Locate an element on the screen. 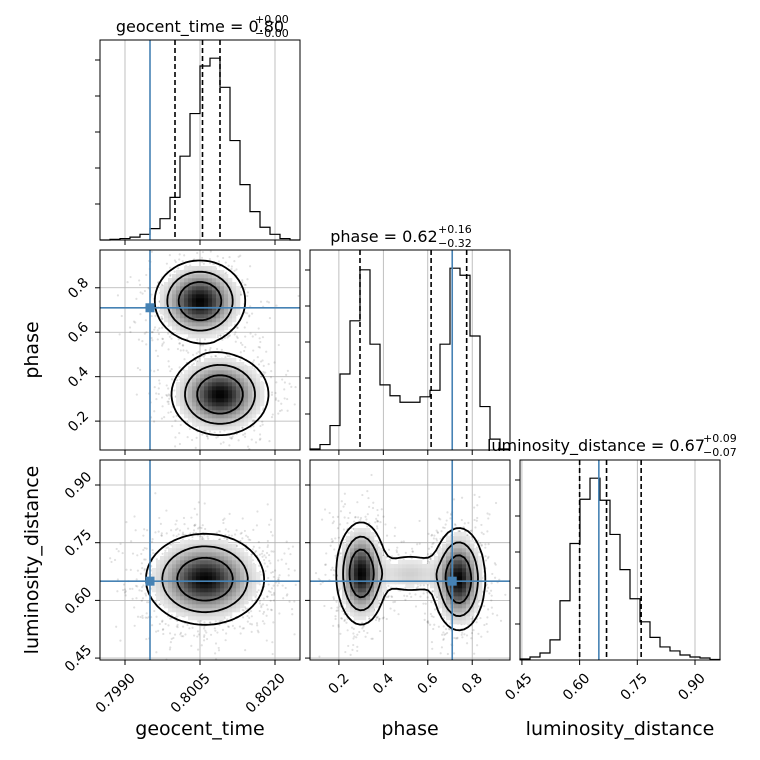  x-tick-label: 0.75 is located at coordinates (634, 686).